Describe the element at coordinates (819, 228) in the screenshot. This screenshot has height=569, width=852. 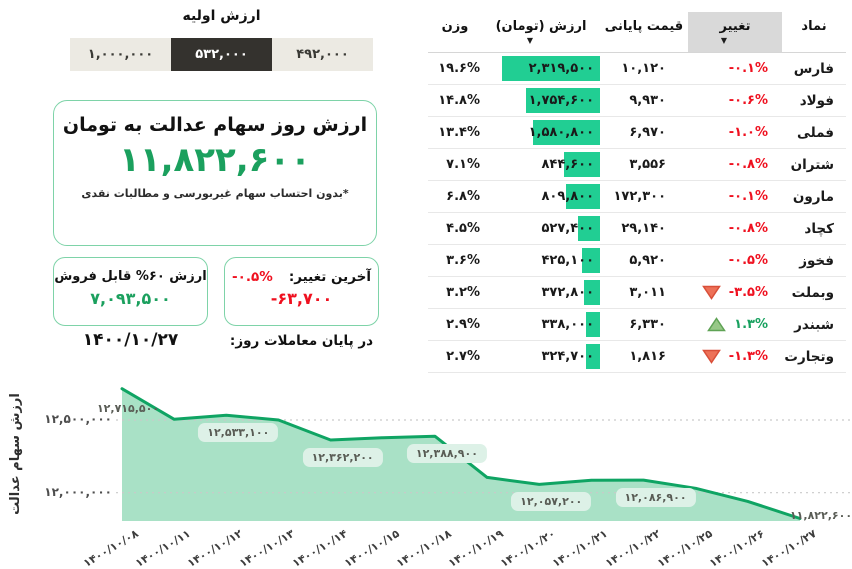
I see `symbol-cell: کچاد` at that location.